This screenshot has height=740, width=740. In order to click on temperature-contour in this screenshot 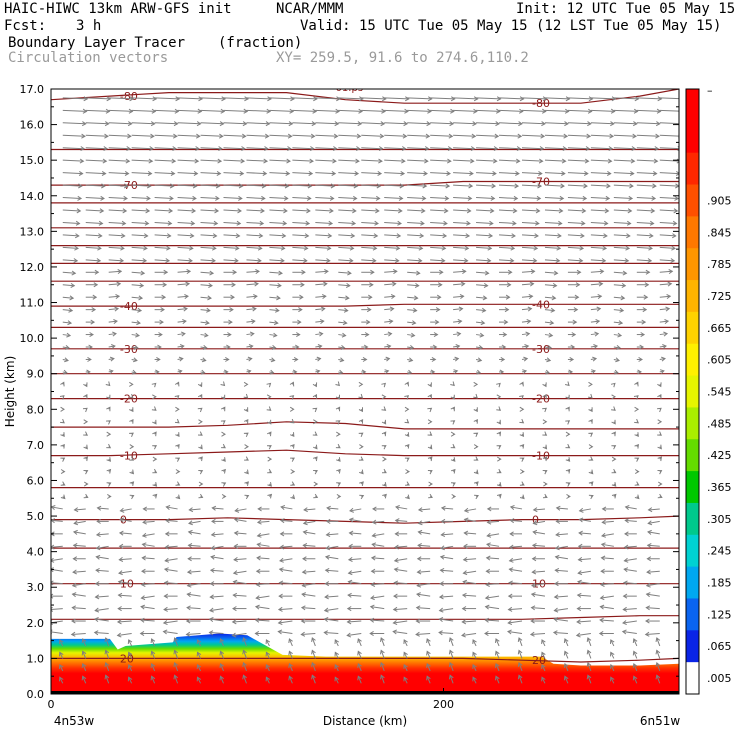, I will do `click(365, 660)`.